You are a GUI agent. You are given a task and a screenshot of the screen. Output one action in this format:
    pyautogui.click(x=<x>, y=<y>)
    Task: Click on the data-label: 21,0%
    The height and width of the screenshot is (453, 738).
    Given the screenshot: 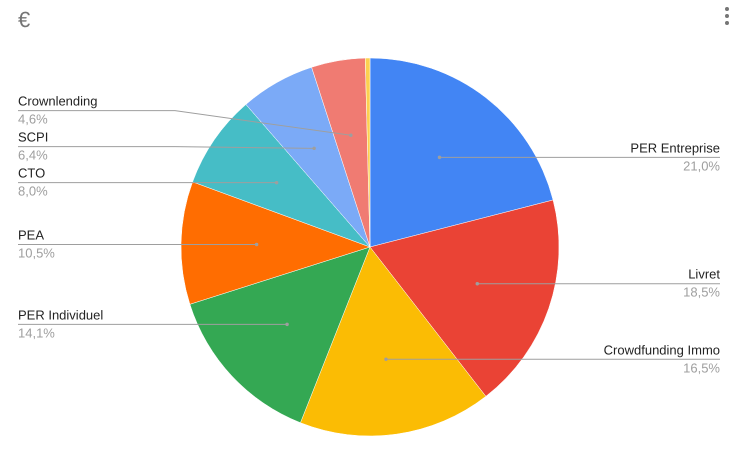 What is the action you would take?
    pyautogui.click(x=701, y=166)
    